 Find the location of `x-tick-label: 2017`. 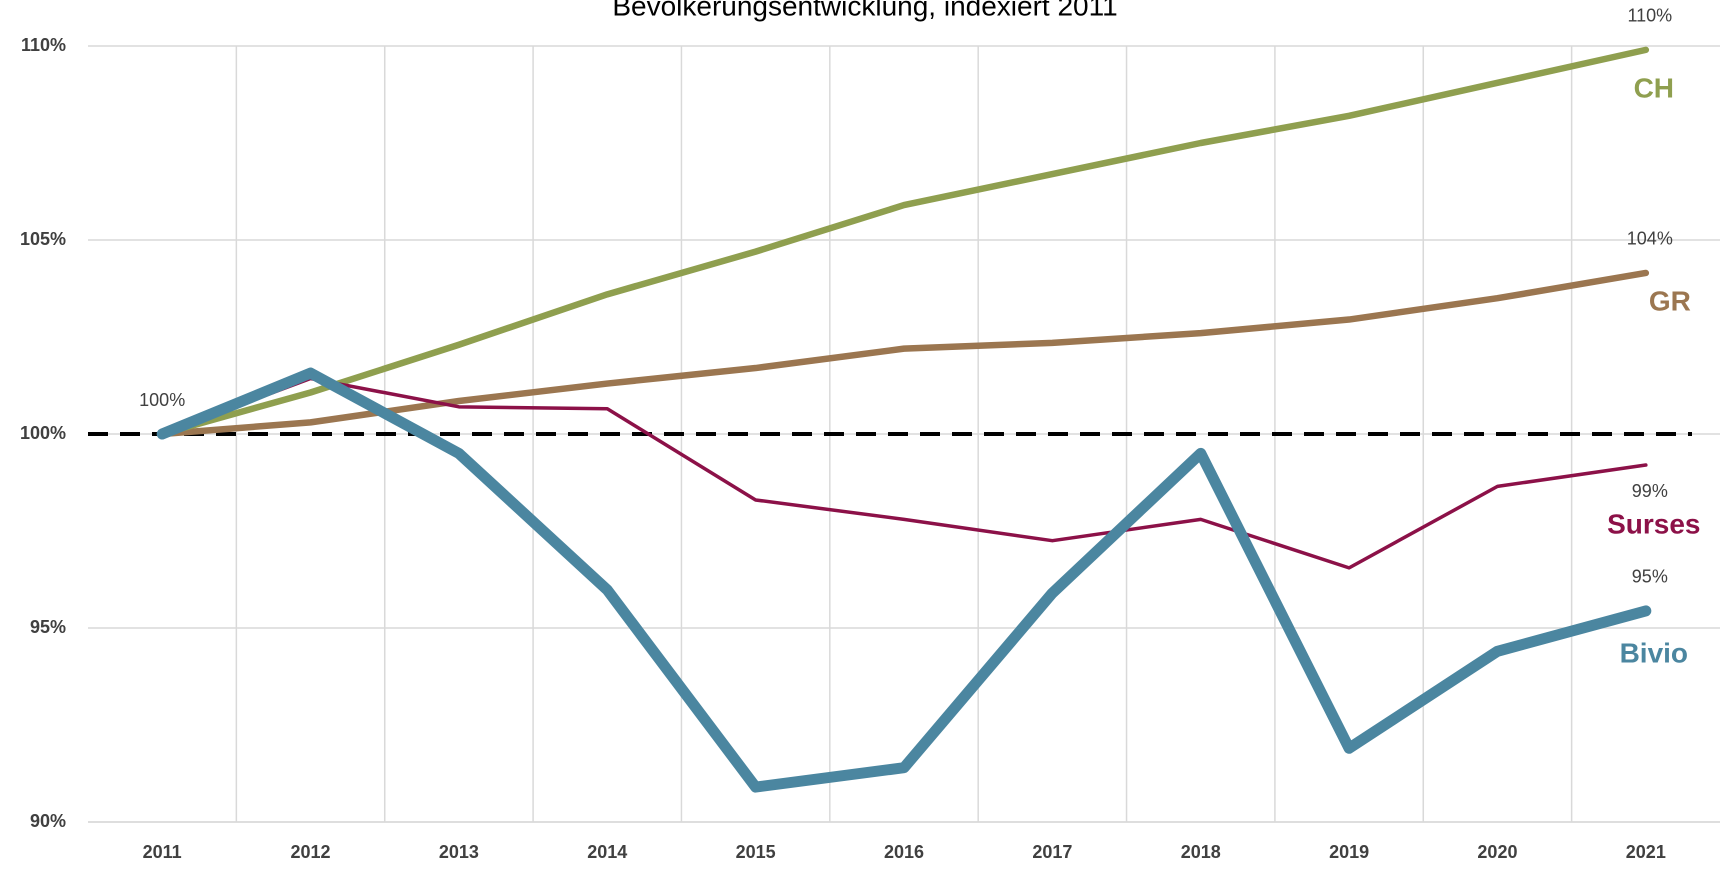

x-tick-label: 2017 is located at coordinates (1052, 852).